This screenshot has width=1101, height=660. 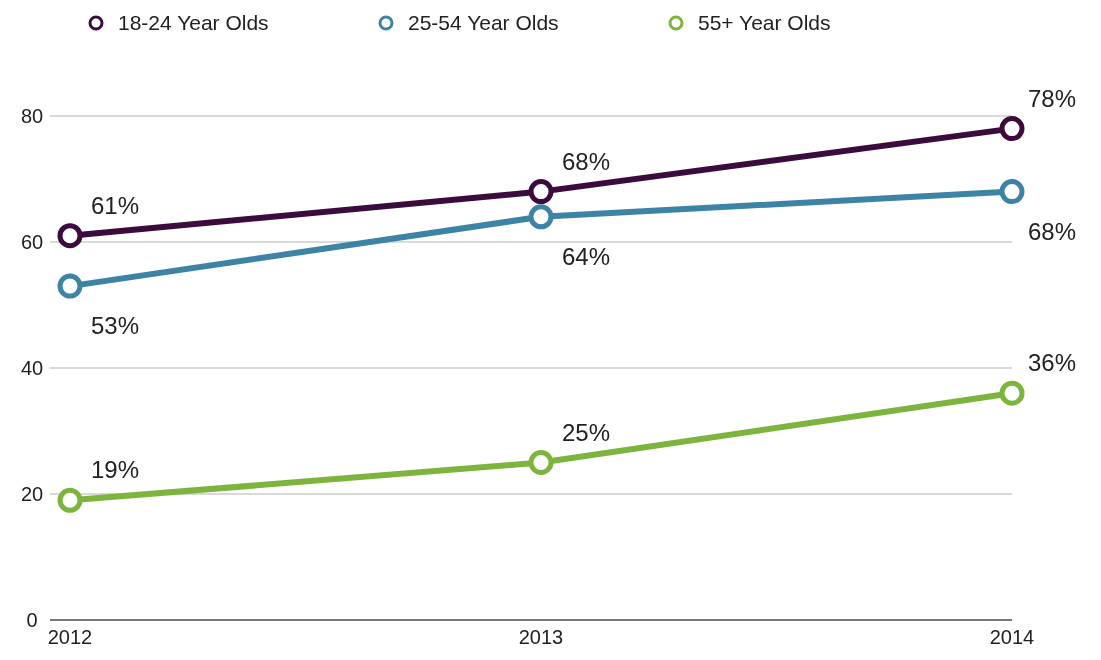 What do you see at coordinates (70, 637) in the screenshot?
I see `x-tick-label: 2012` at bounding box center [70, 637].